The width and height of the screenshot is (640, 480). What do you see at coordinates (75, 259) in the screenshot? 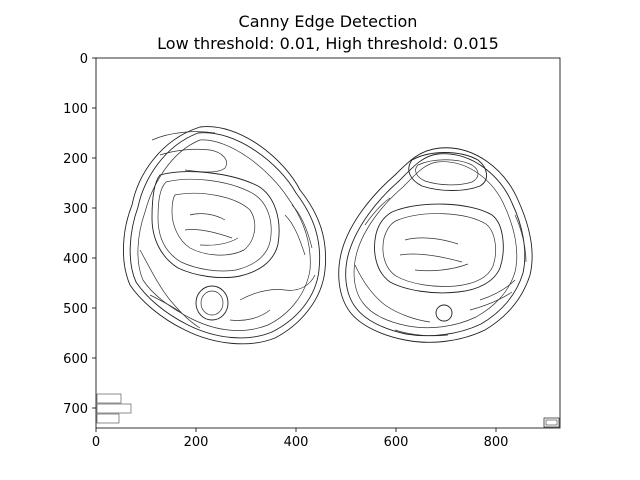
I see `y-tick-label: 400` at bounding box center [75, 259].